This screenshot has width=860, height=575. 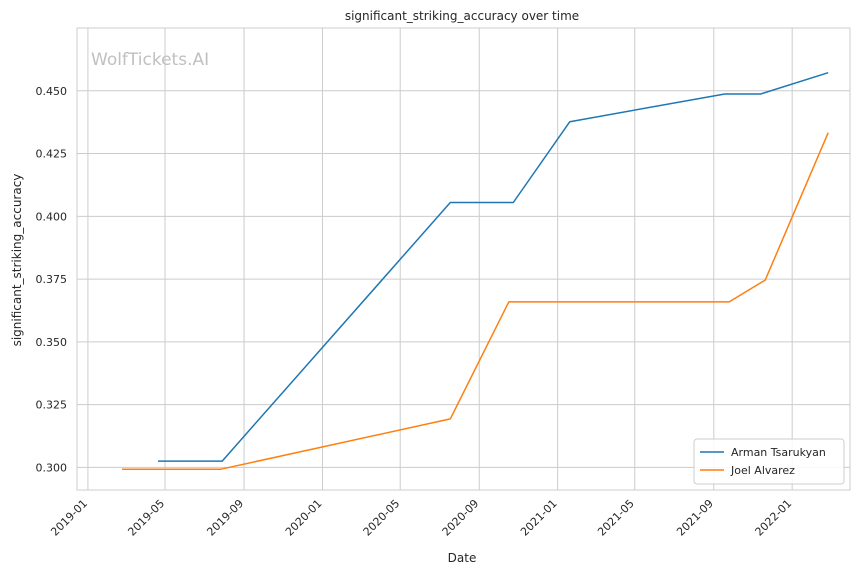 I want to click on y-axis-ticks: 0.300 0.325 0.350 0.375 0.400 0.425 0.450, so click(x=52, y=280).